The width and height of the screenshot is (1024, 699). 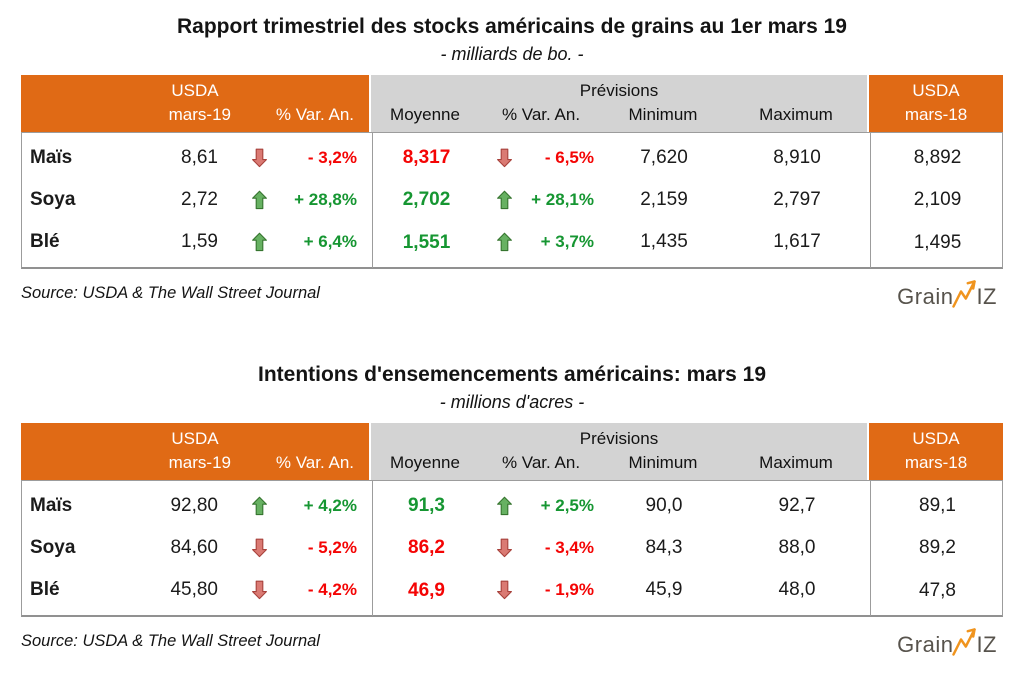 I want to click on prevision-moyenne: 2,702, so click(x=426, y=200).